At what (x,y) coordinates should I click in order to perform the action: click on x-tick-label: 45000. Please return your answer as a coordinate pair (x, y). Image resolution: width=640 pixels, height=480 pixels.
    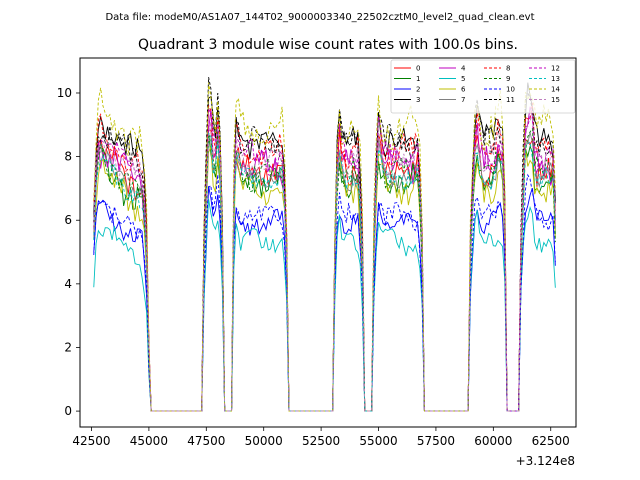
    Looking at the image, I should click on (149, 441).